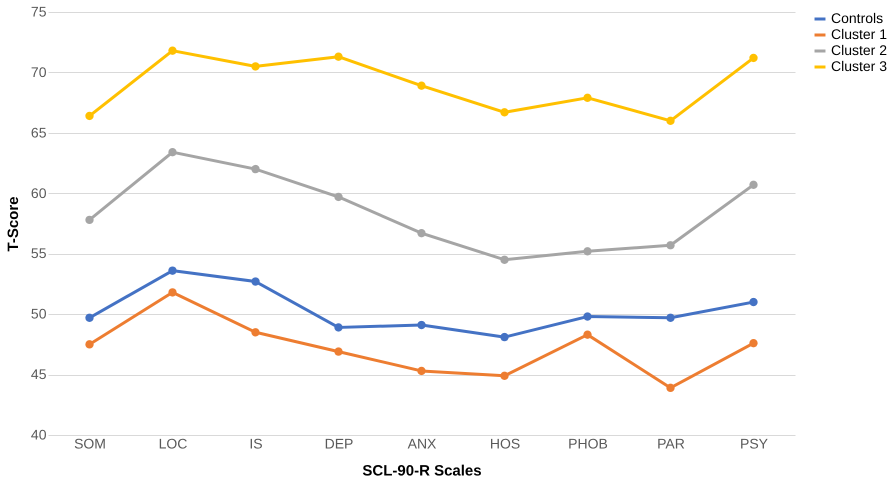  I want to click on x-axis-title: SCL-90-R Scales, so click(422, 471).